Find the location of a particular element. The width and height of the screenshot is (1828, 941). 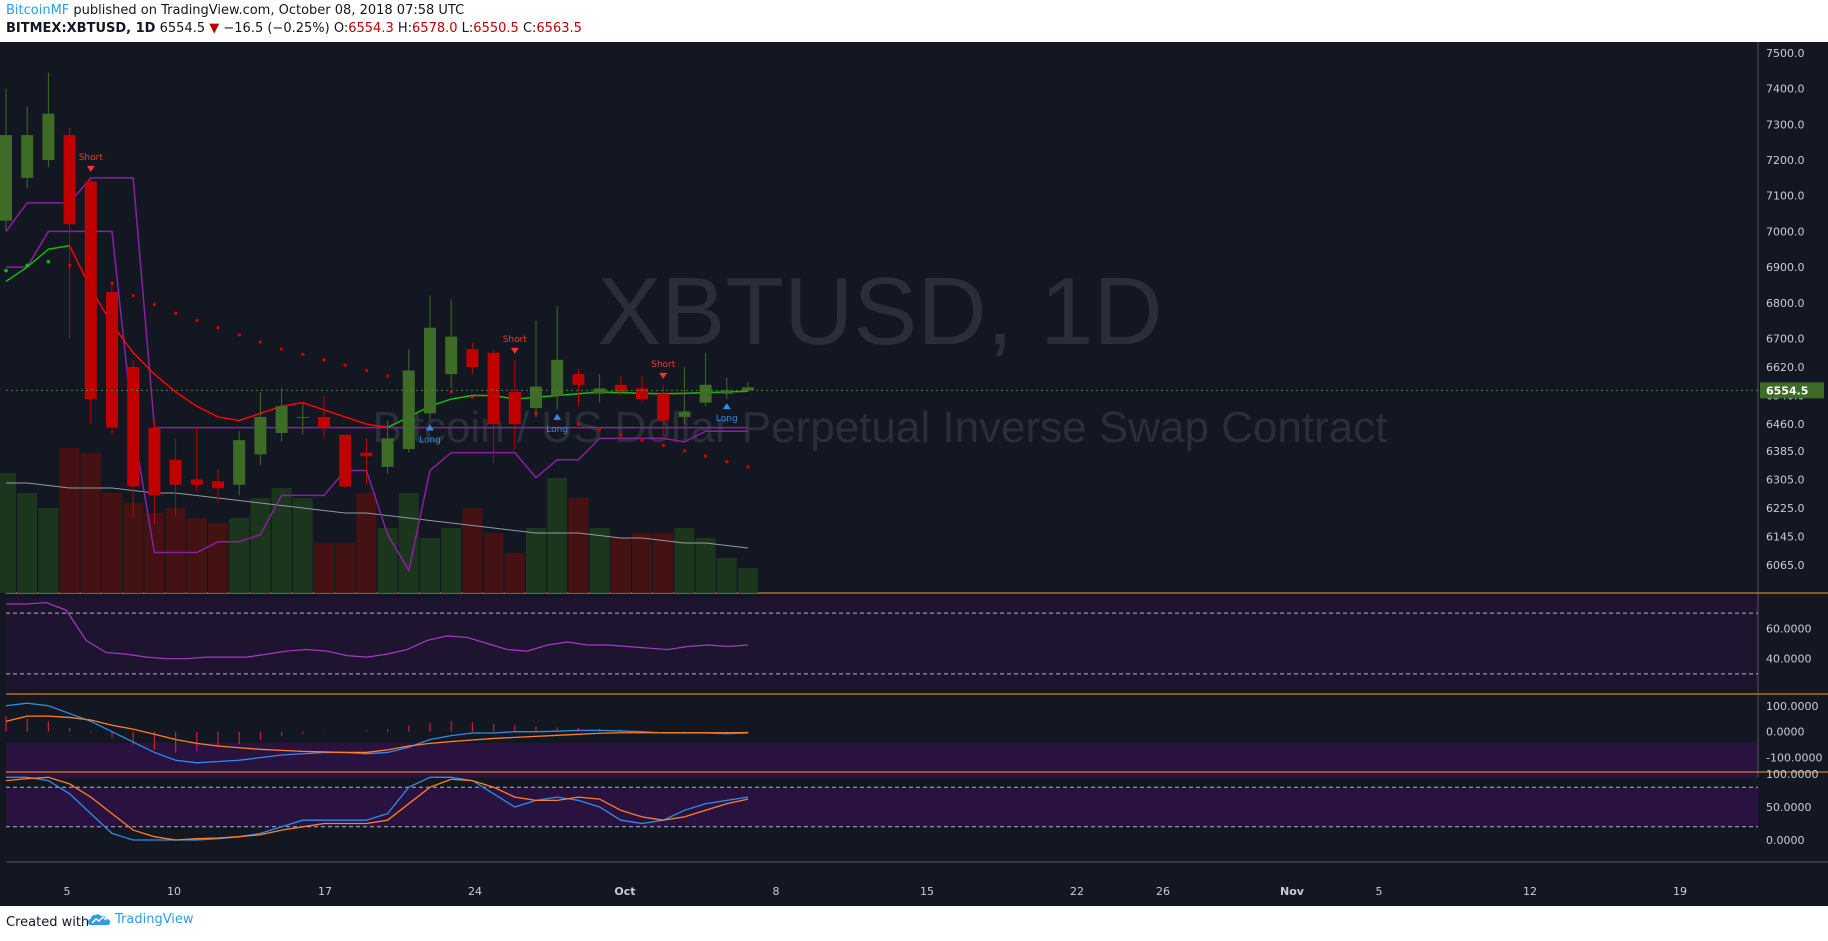

ohlc-open-label: O: is located at coordinates (341, 28).